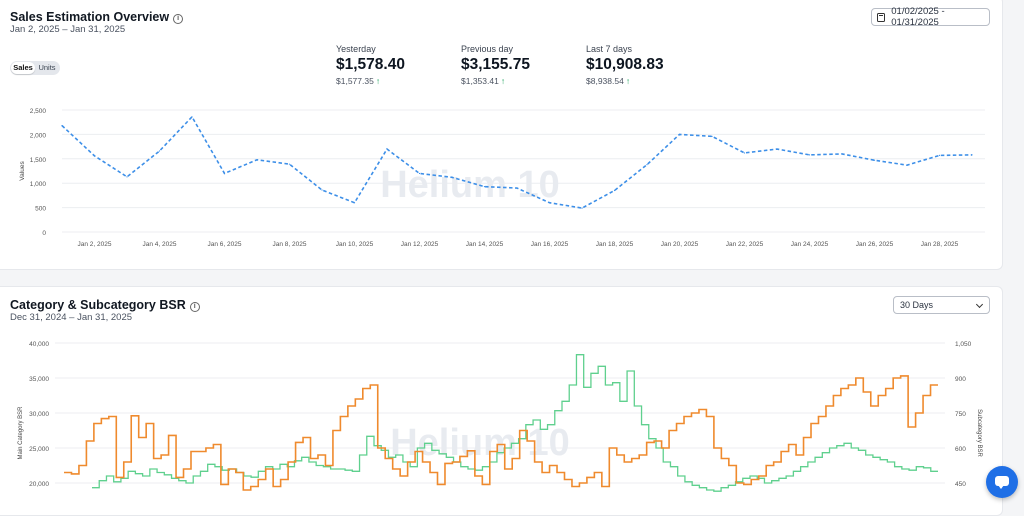 This screenshot has width=1024, height=516. What do you see at coordinates (21, 433) in the screenshot?
I see `y-axis-label: Main Category BSR` at bounding box center [21, 433].